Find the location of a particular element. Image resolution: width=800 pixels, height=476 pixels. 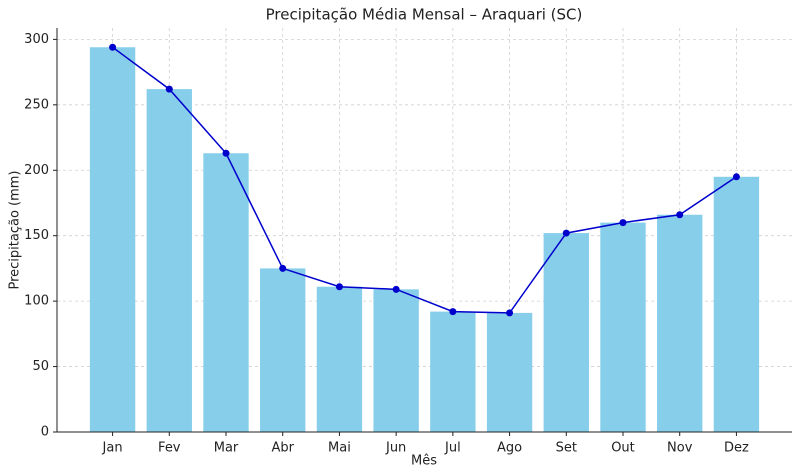

x-tick-label: Mar is located at coordinates (226, 448).